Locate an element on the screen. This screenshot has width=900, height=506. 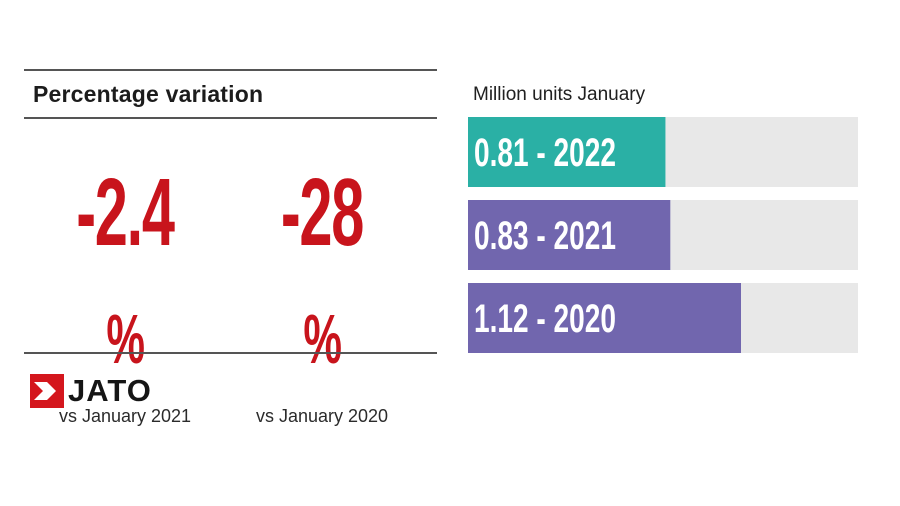
title-divider is located at coordinates (230, 118).